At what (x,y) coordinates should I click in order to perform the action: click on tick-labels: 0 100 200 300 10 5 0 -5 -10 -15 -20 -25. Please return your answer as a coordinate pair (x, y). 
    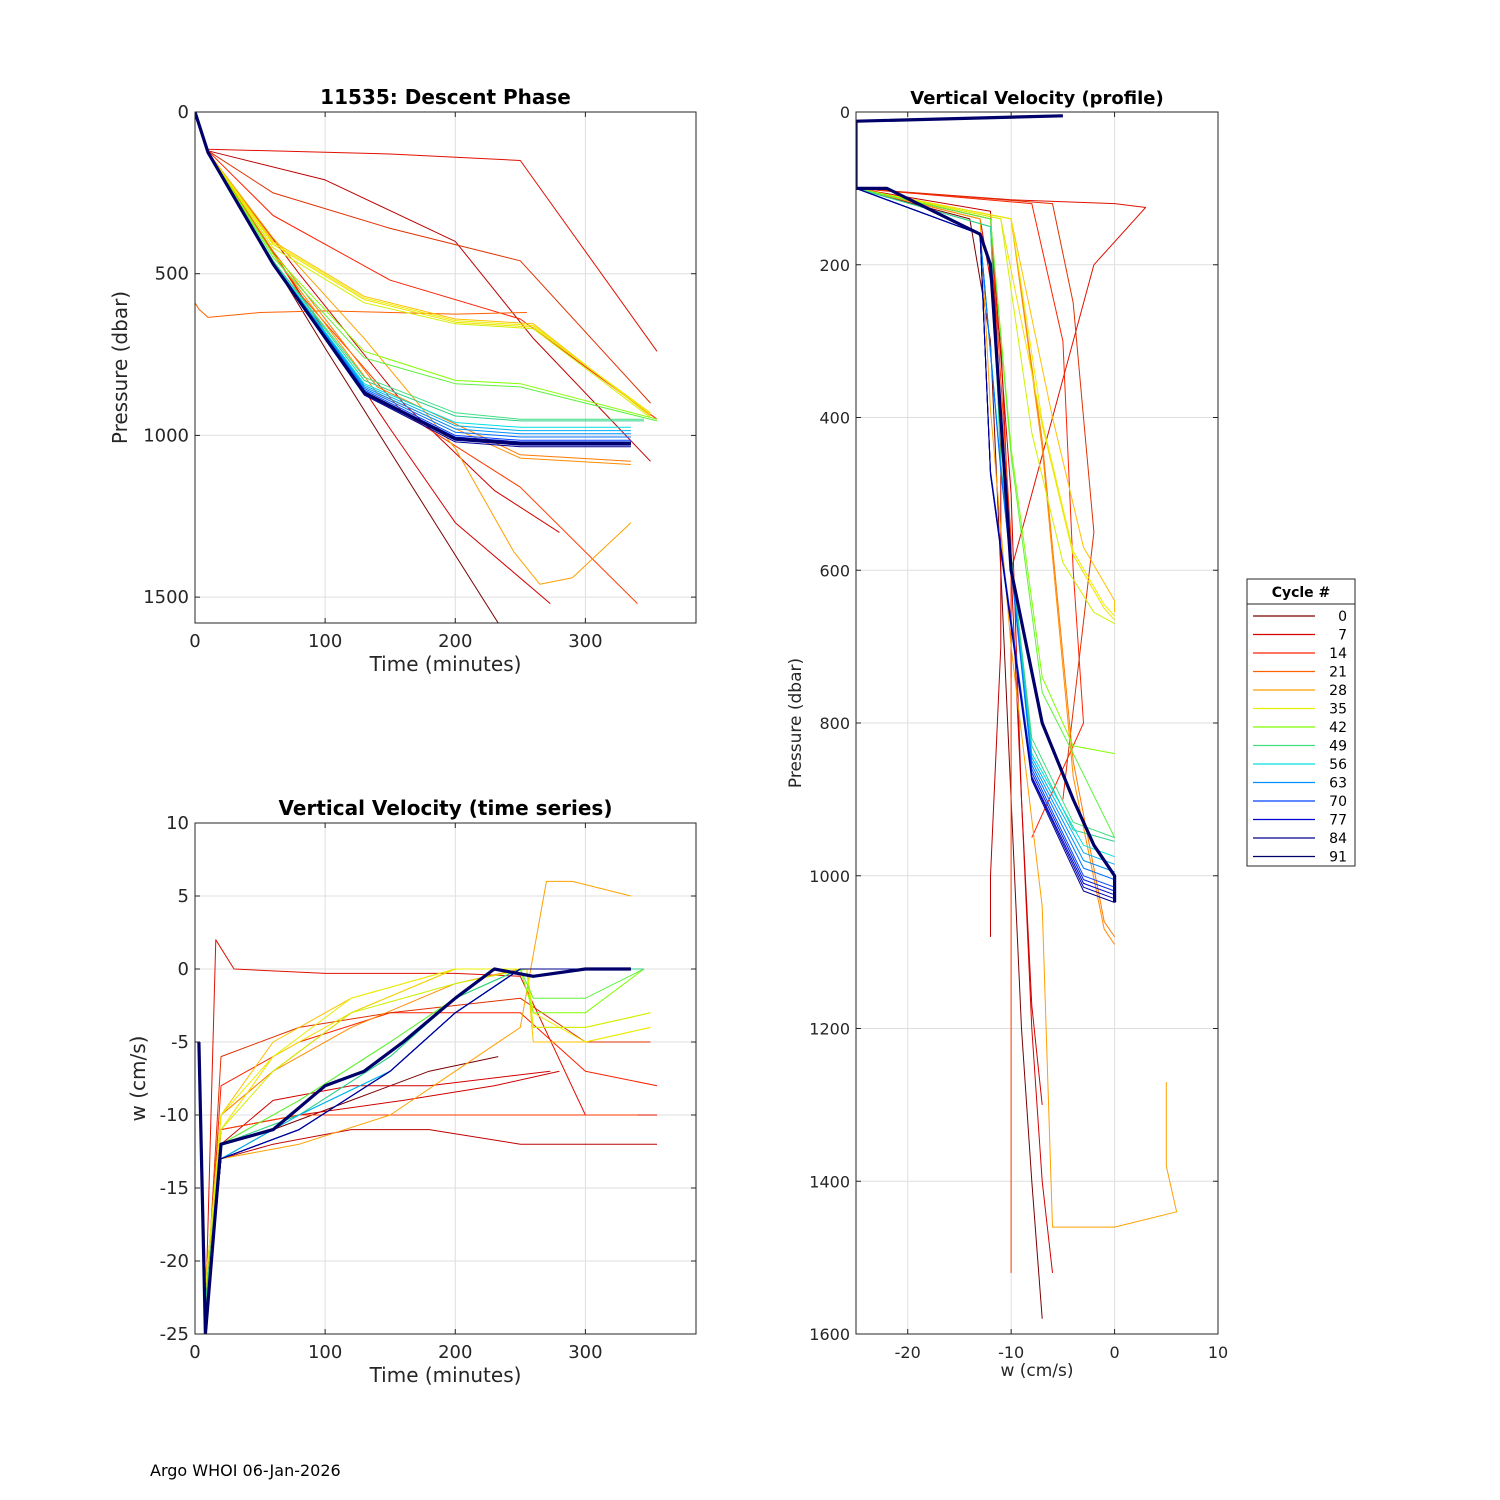
    Looking at the image, I should click on (428, 1088).